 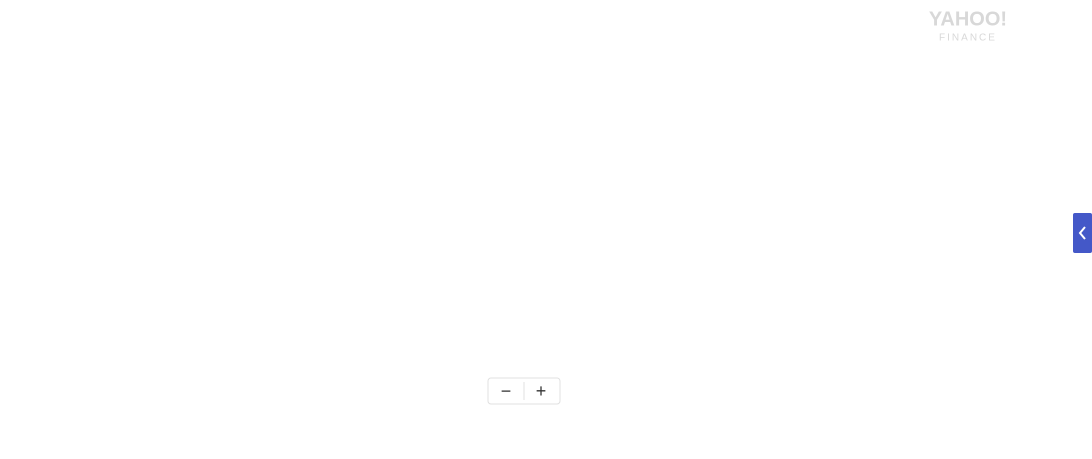 I want to click on zoom-out: −, so click(x=506, y=391).